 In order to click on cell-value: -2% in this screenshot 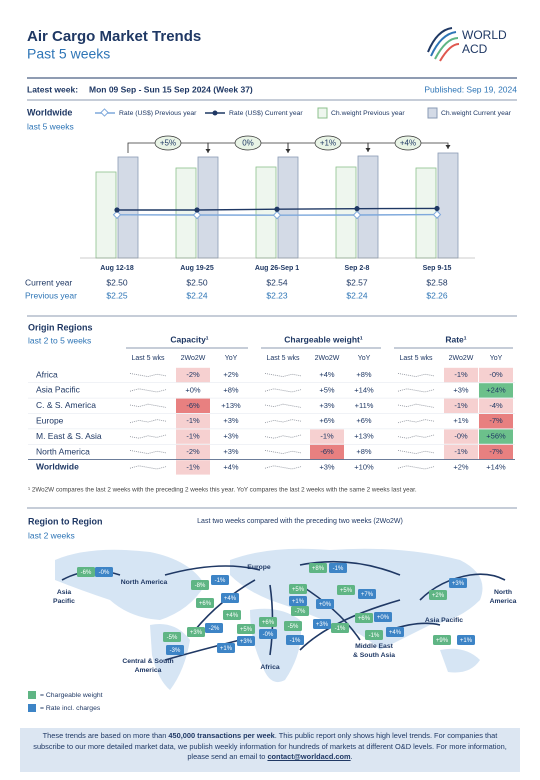, I will do `click(193, 374)`.